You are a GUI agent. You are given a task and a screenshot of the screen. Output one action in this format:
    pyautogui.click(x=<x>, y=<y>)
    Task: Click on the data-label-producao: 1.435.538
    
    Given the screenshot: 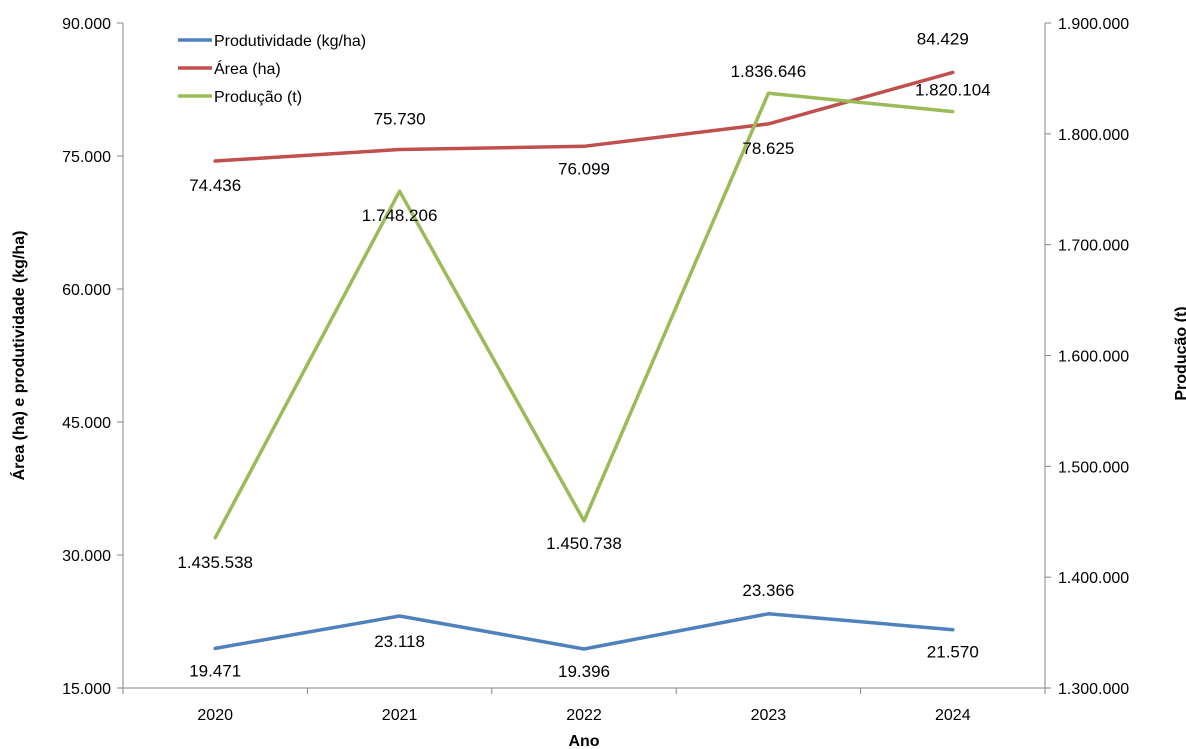 What is the action you would take?
    pyautogui.click(x=215, y=562)
    